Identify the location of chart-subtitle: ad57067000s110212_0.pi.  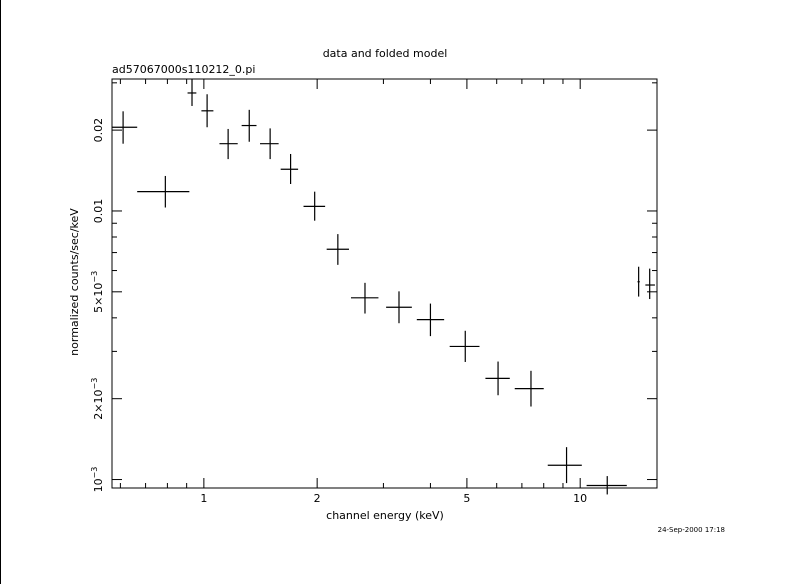
(183, 69).